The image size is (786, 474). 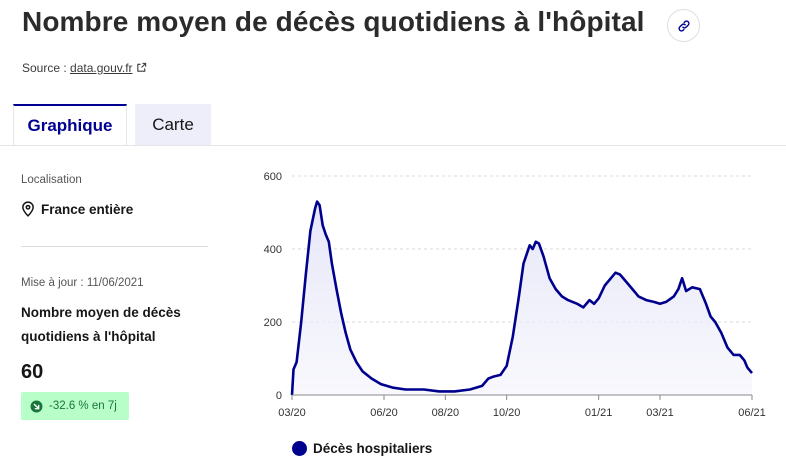 What do you see at coordinates (141, 67) in the screenshot?
I see `external-link-icon` at bounding box center [141, 67].